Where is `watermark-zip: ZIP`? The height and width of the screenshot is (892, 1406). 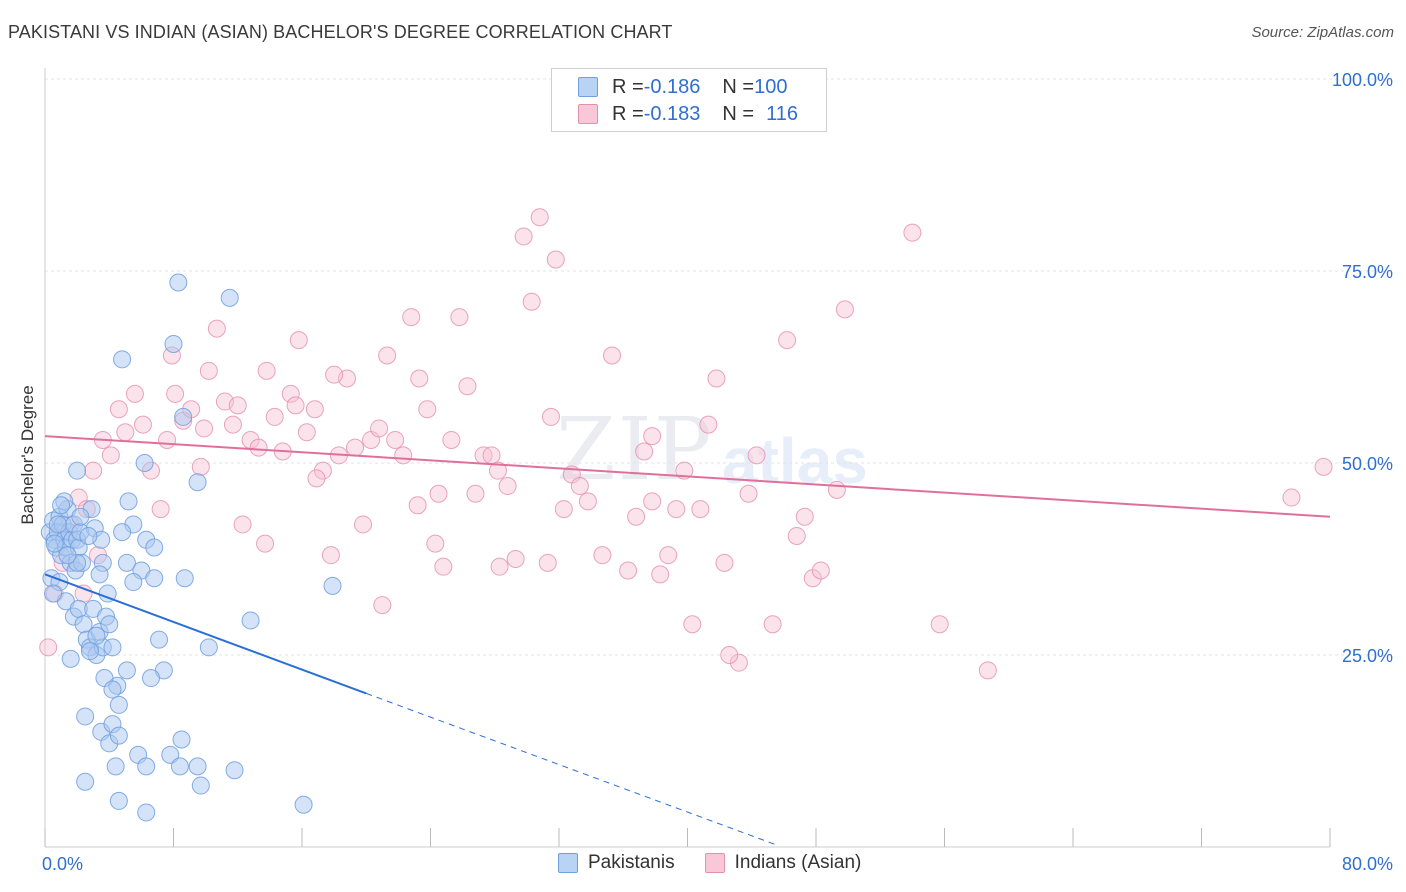
watermark-zip: ZIP is located at coordinates (635, 450).